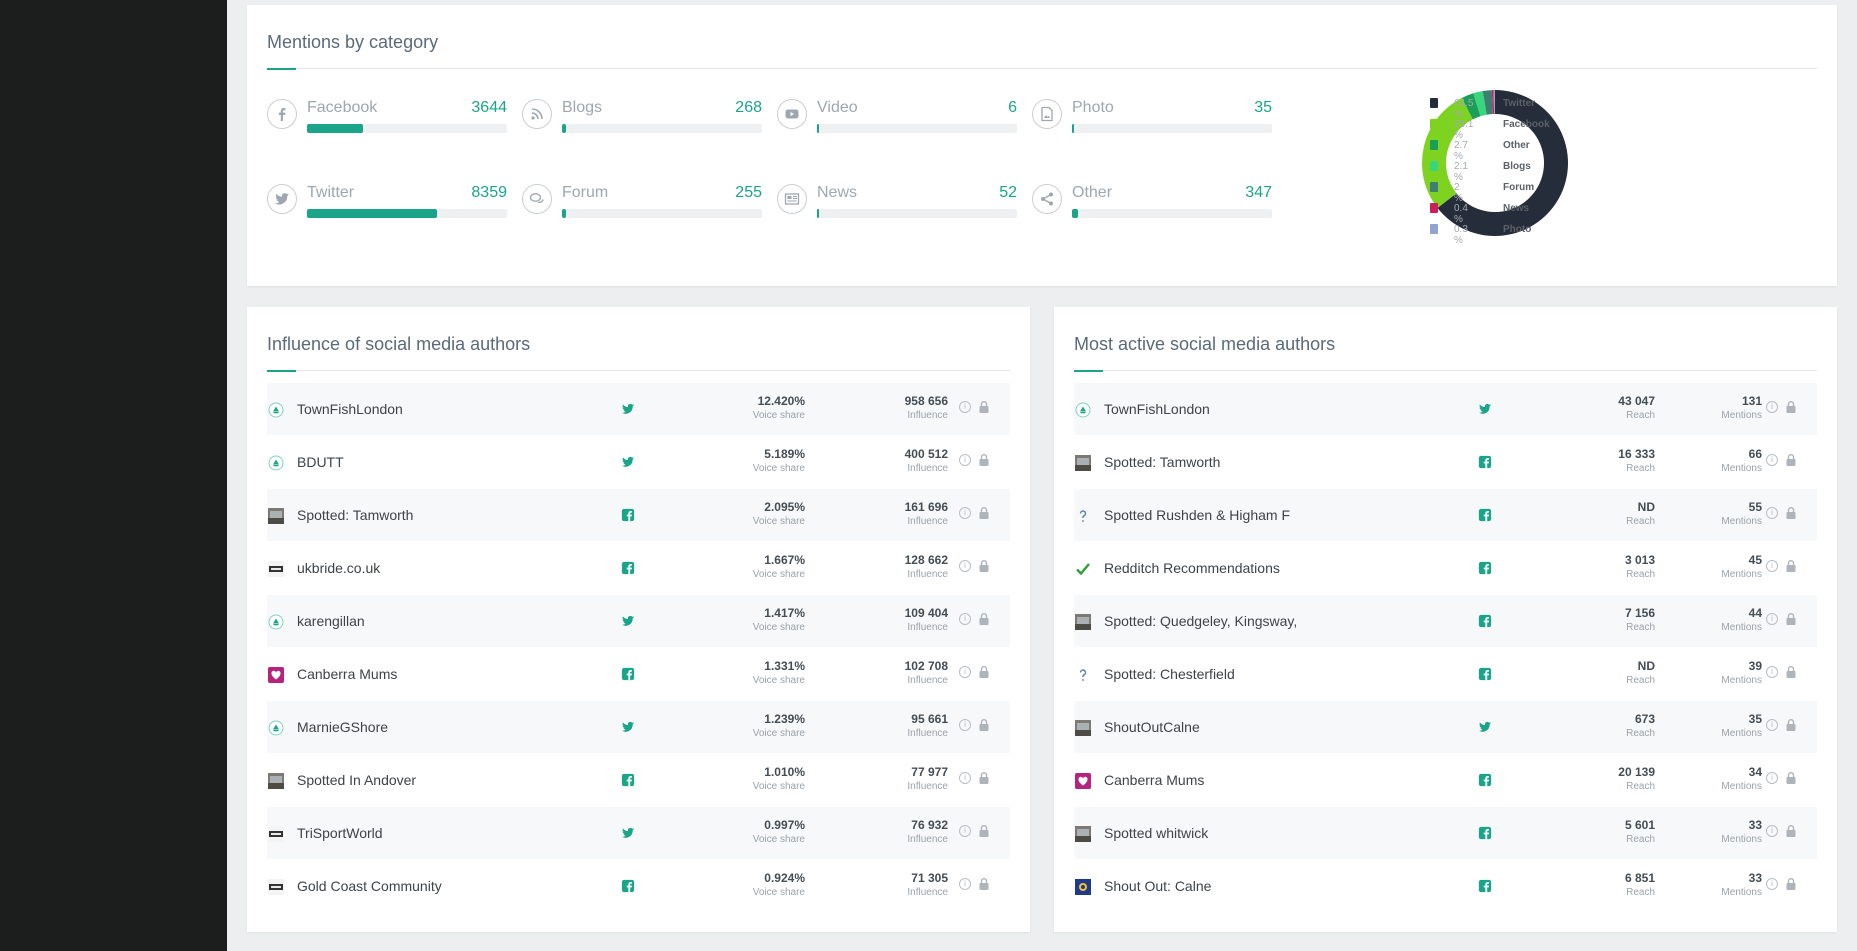 The width and height of the screenshot is (1857, 951). What do you see at coordinates (1458, 193) in the screenshot?
I see `legend-percent: 2 %` at bounding box center [1458, 193].